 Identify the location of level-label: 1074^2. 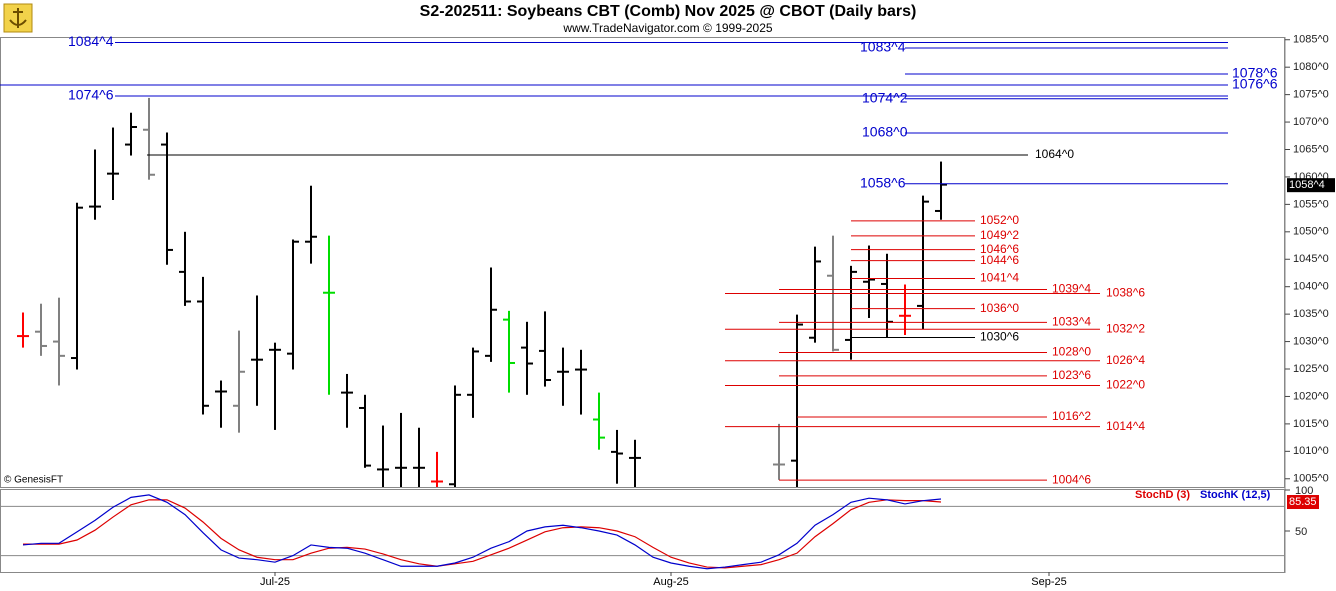
(885, 97).